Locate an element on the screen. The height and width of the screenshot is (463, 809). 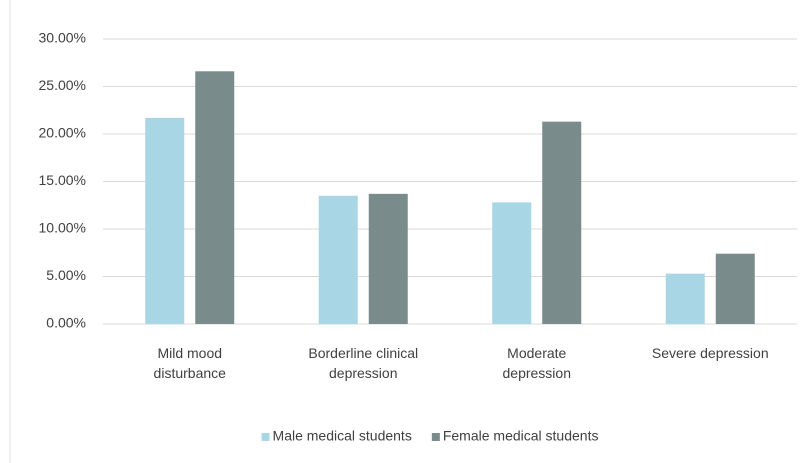
x-tick-label: Severe depression is located at coordinates (710, 353).